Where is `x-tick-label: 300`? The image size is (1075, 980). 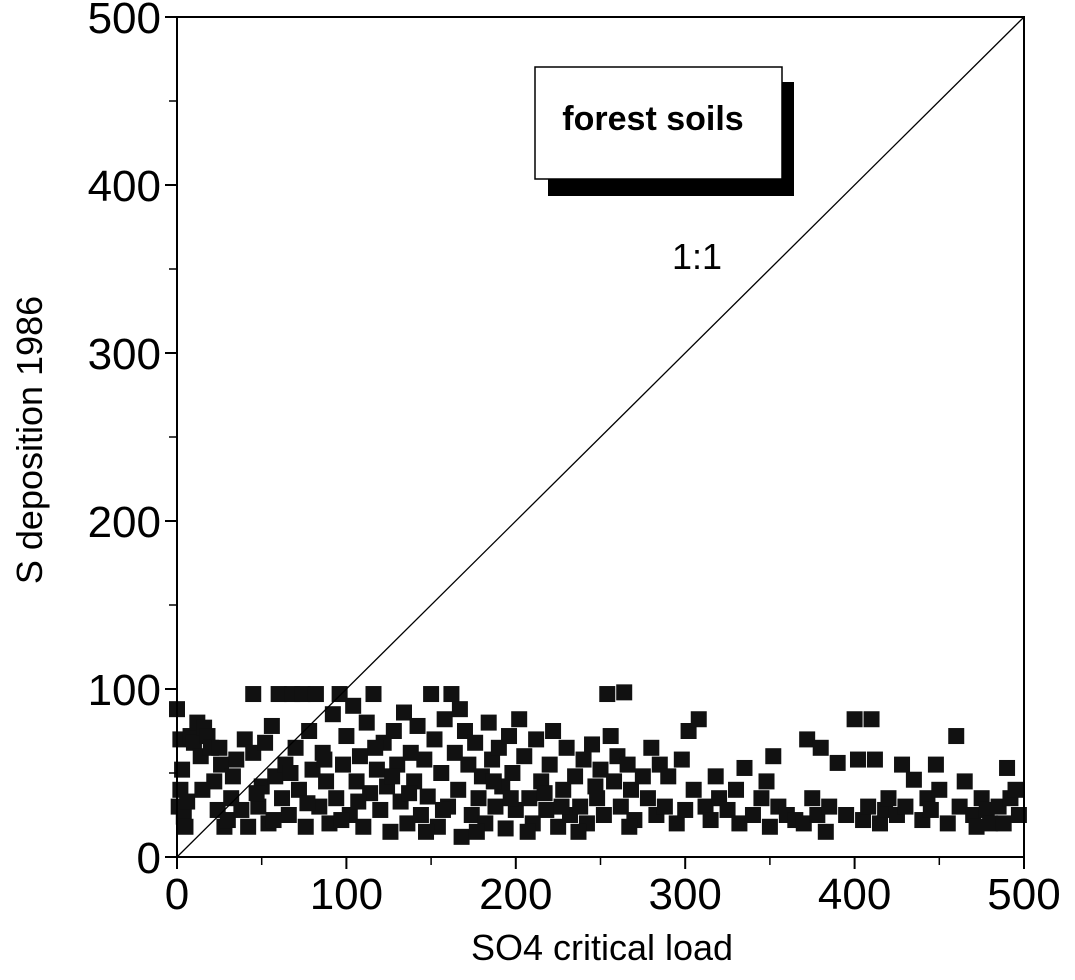
x-tick-label: 300 is located at coordinates (684, 894).